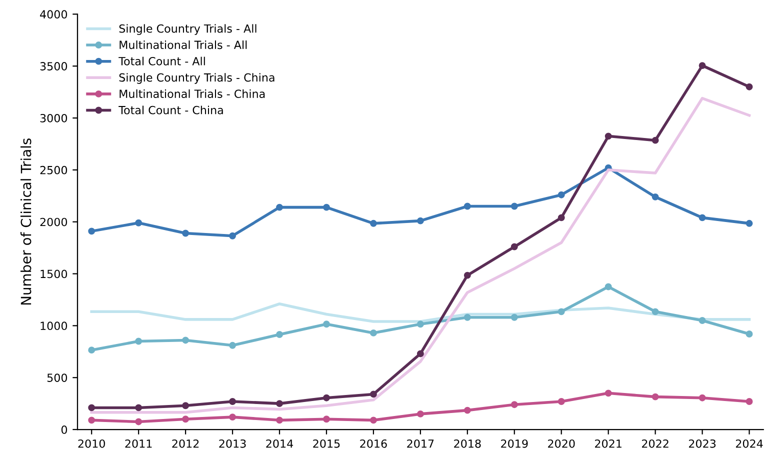 The width and height of the screenshot is (775, 472). What do you see at coordinates (373, 443) in the screenshot?
I see `x-tick-label: 2016` at bounding box center [373, 443].